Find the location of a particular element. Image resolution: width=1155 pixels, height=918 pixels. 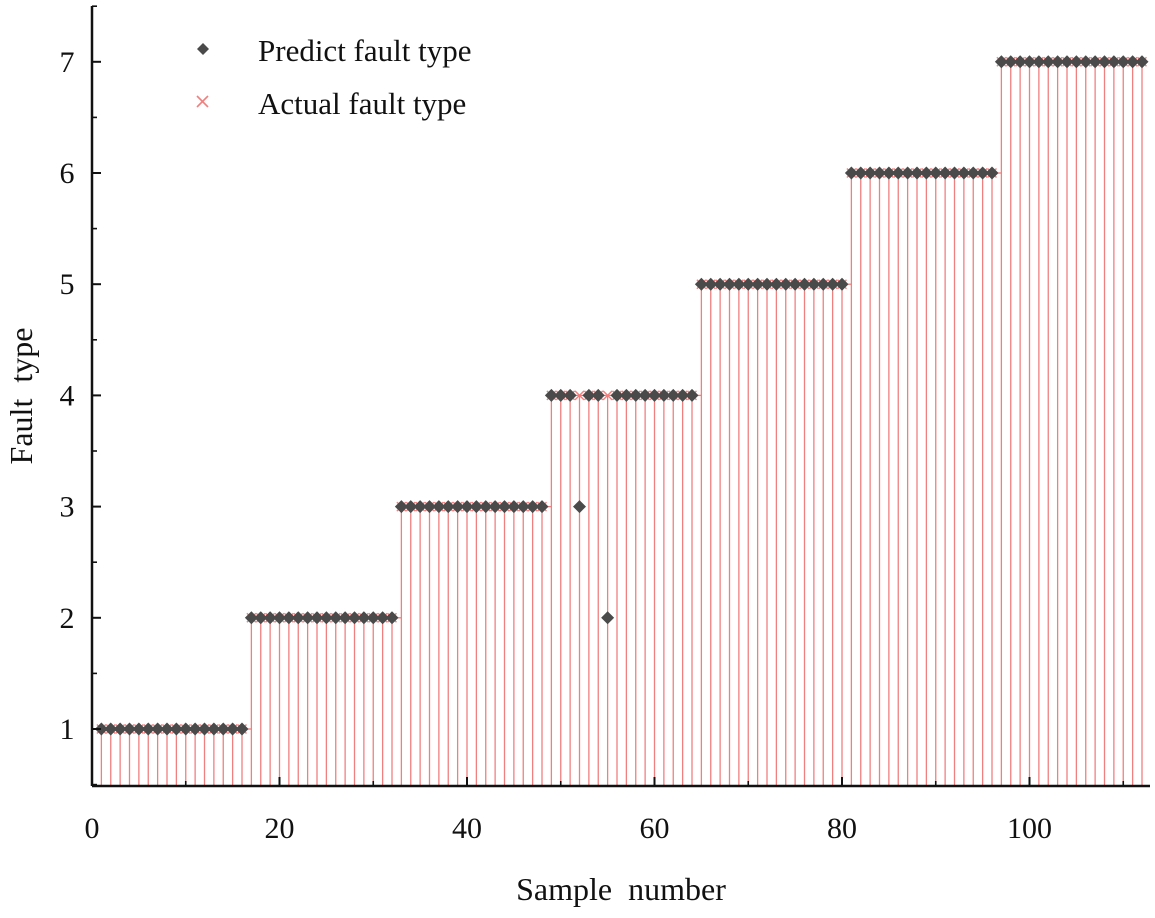

y-tick-label: 6 is located at coordinates (67, 173).